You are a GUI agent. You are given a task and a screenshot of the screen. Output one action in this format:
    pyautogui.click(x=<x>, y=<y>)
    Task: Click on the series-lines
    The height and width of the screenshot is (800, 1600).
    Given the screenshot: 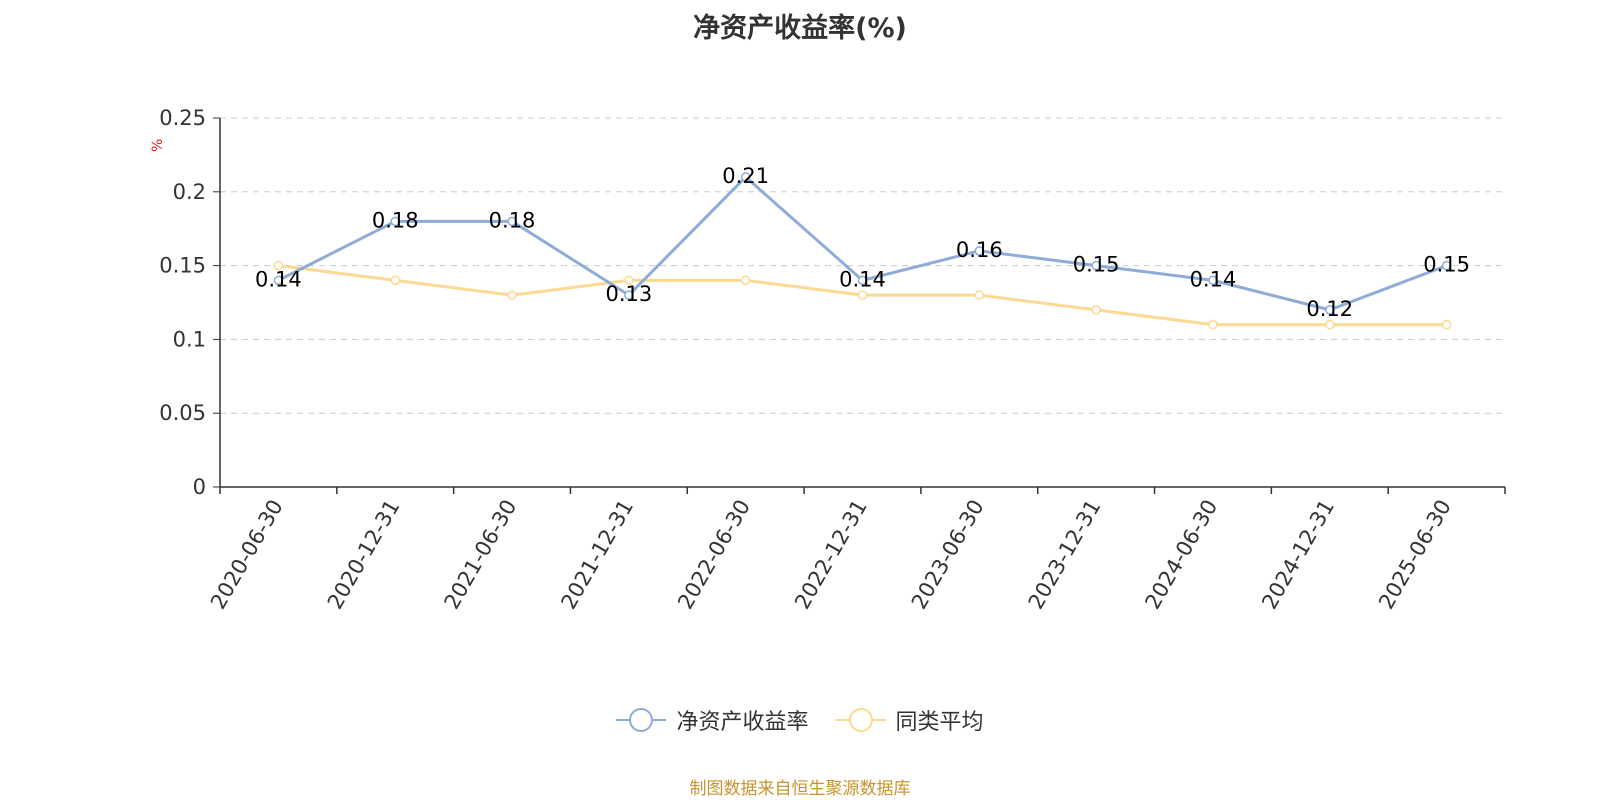 What is the action you would take?
    pyautogui.click(x=862, y=251)
    